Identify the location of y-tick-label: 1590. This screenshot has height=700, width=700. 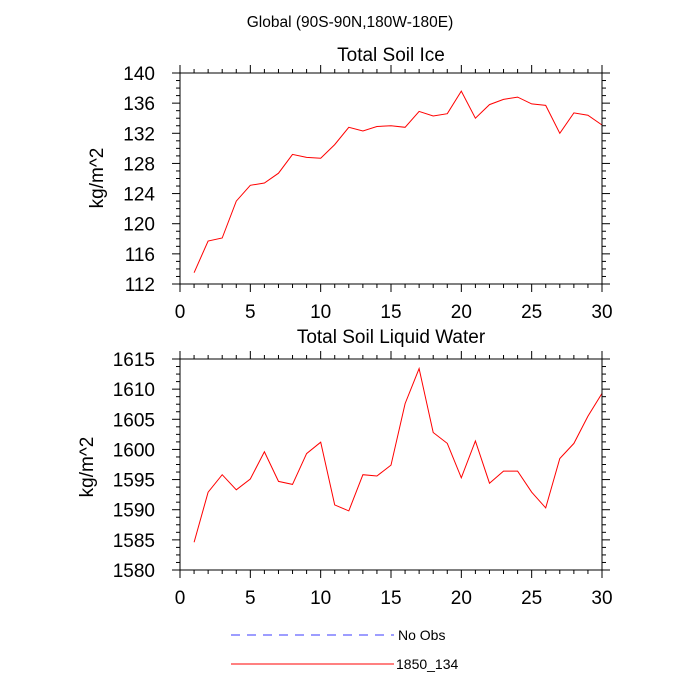
(134, 511).